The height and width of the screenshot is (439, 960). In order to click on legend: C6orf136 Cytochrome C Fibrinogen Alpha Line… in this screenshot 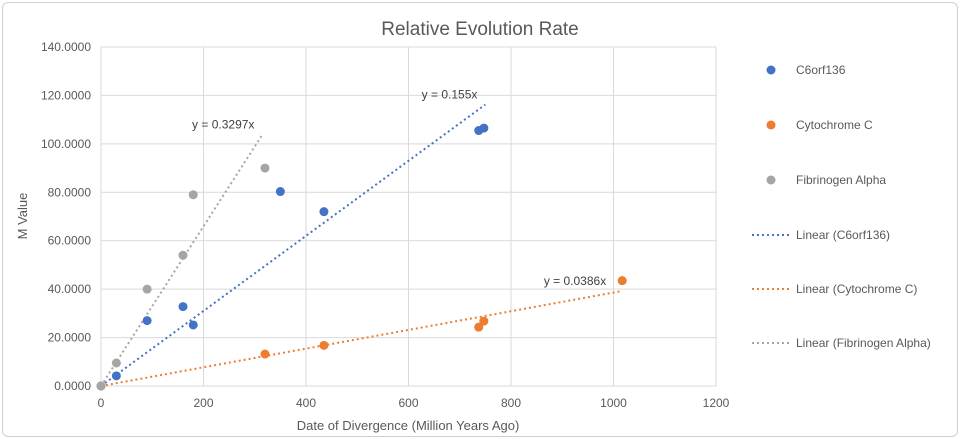, I will do `click(841, 206)`.